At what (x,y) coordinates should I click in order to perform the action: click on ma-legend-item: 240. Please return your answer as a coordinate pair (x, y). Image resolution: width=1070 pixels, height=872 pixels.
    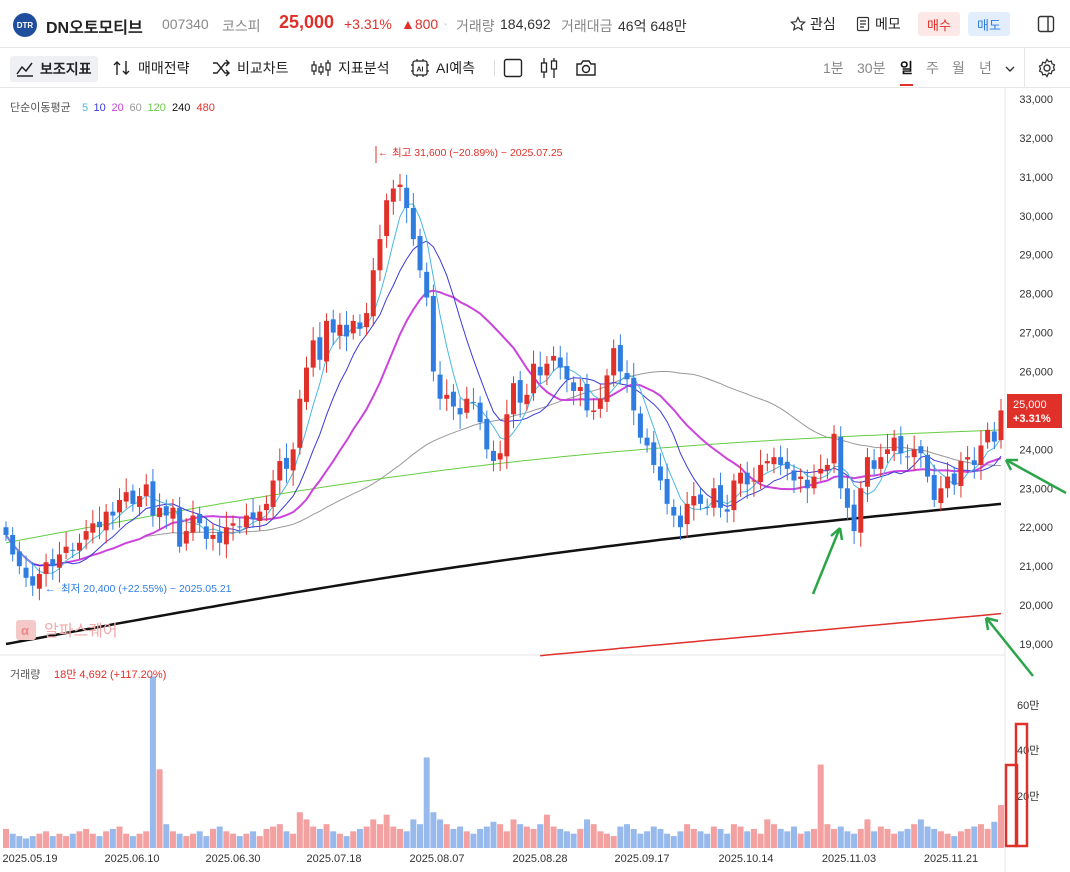
    Looking at the image, I should click on (181, 108).